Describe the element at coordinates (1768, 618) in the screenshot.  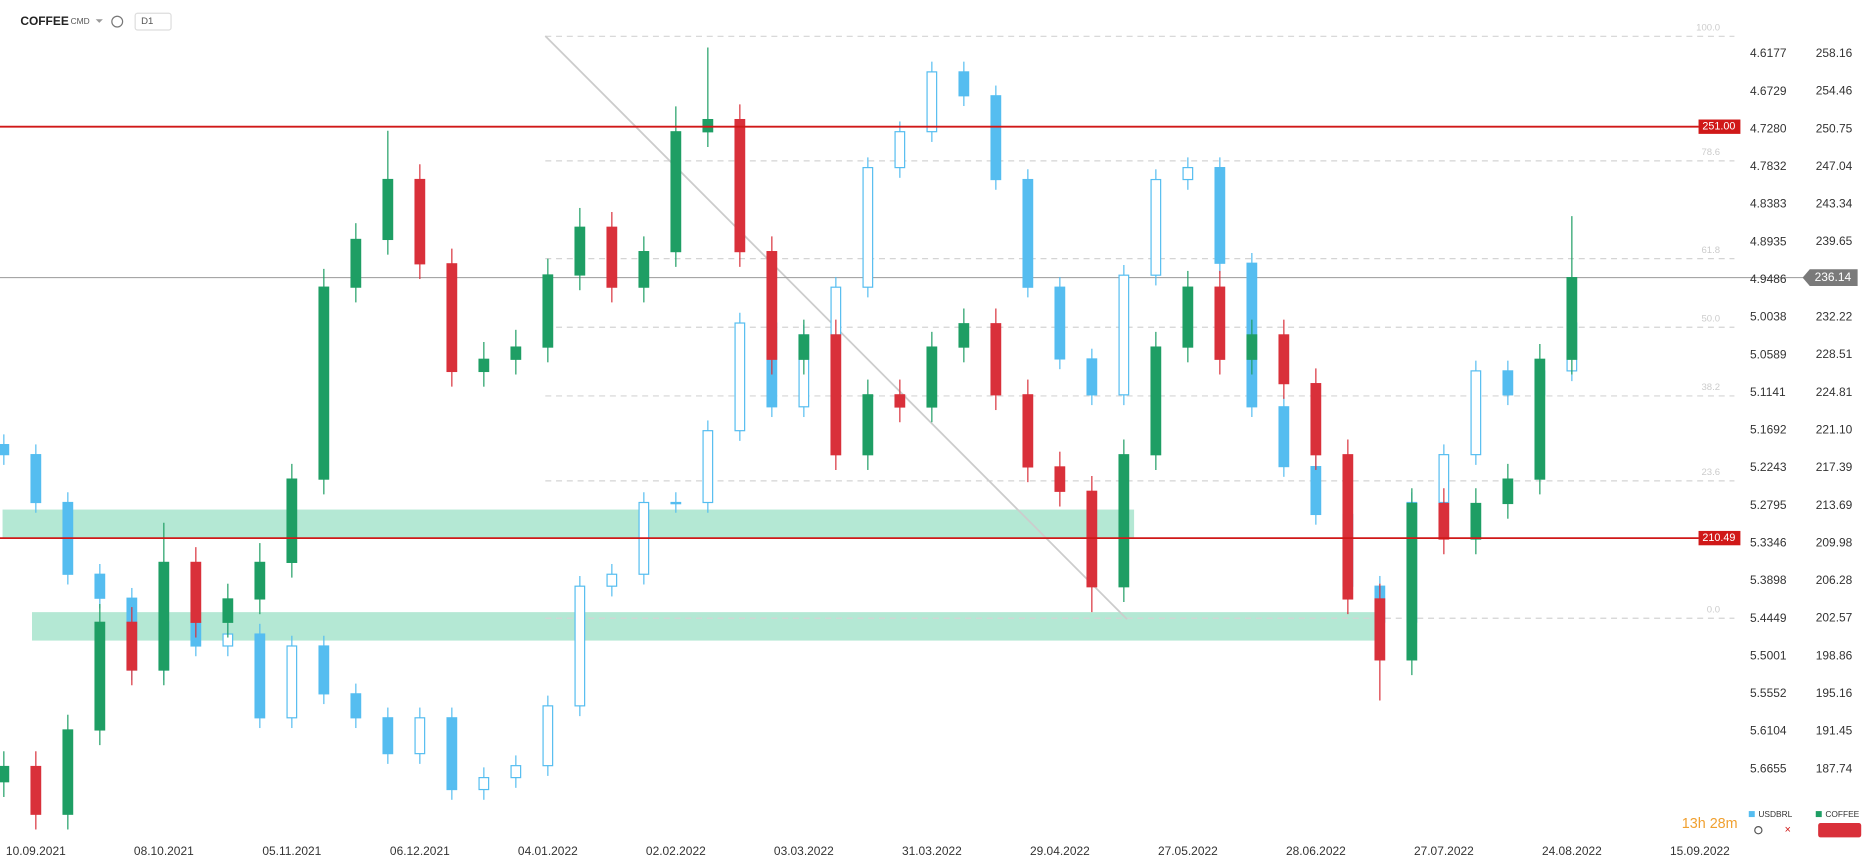
I see `y2-tick-label: 5.4449` at that location.